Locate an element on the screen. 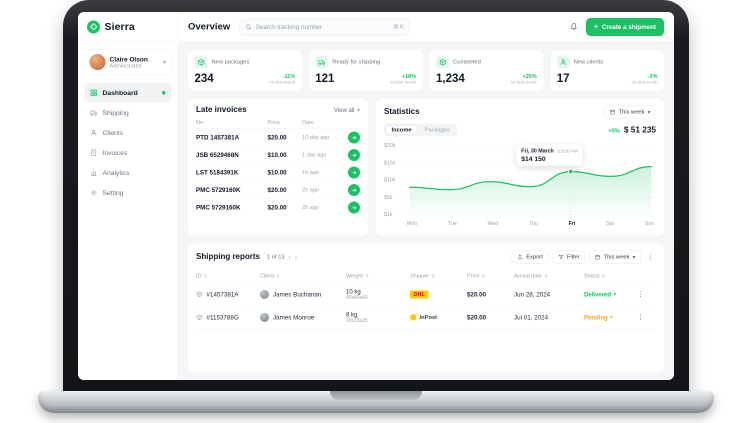  gear-icon is located at coordinates (94, 192).